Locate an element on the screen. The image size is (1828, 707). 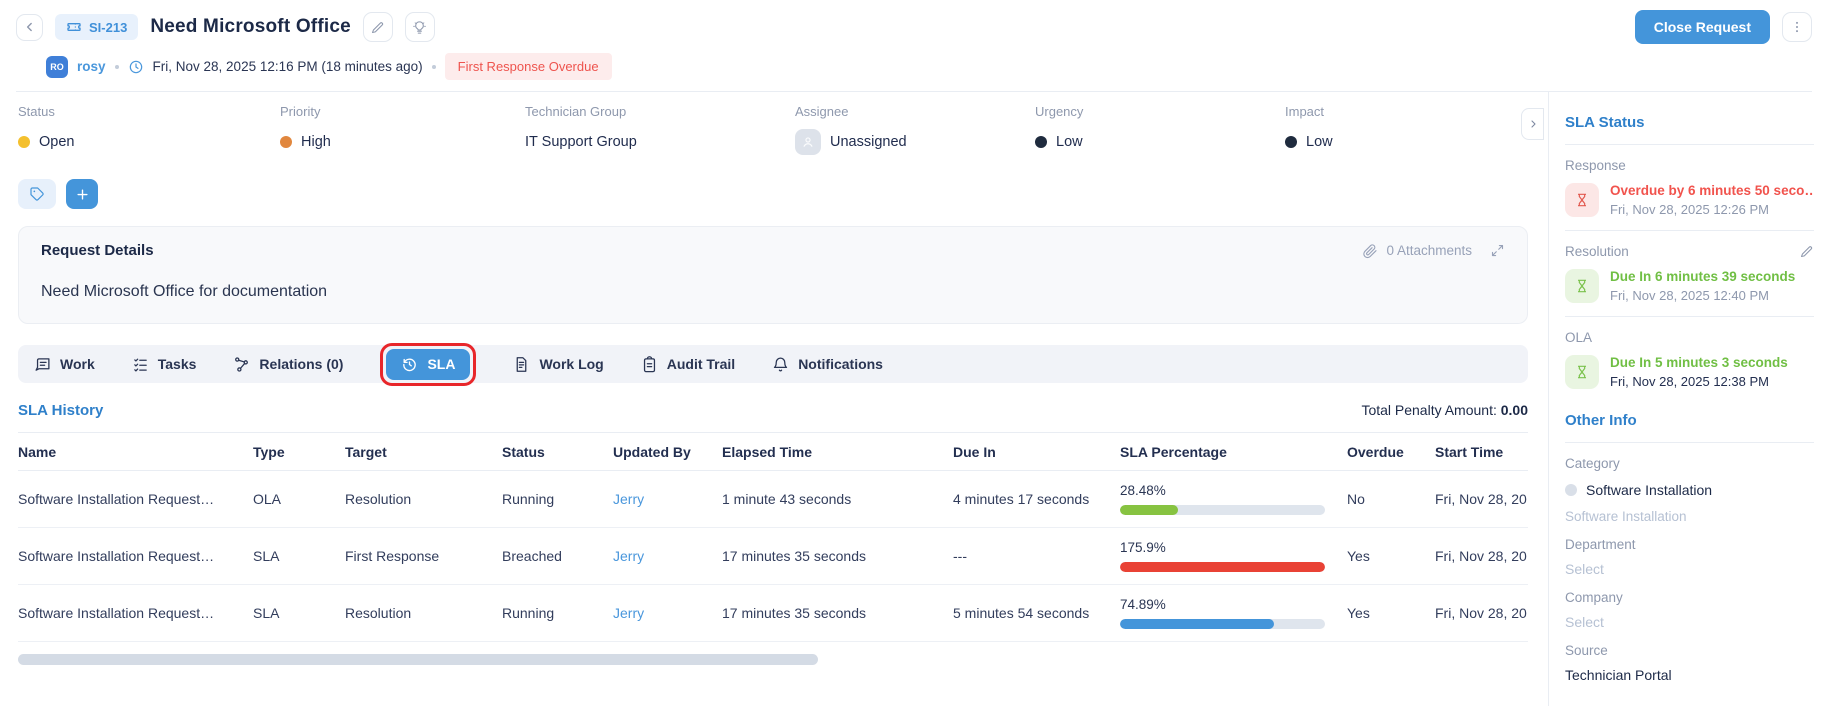
cell-start-time: Fri, Nov 28, 20 is located at coordinates (1481, 556).